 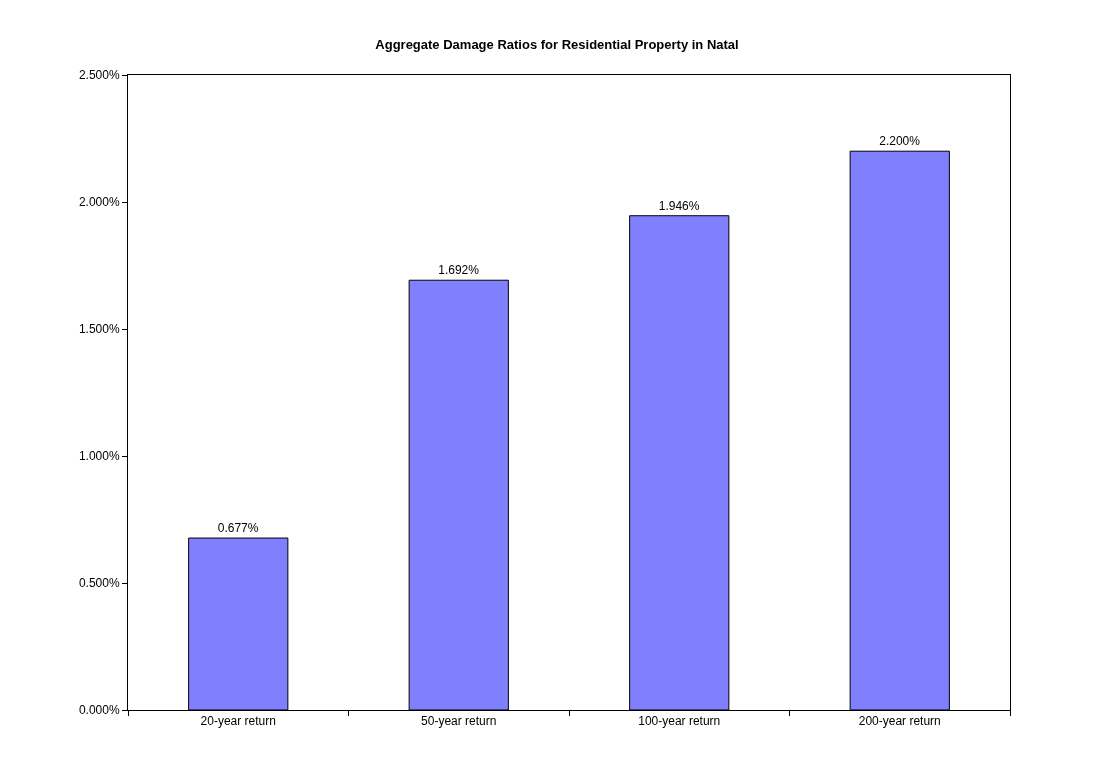 What do you see at coordinates (238, 528) in the screenshot?
I see `data-label: 0.677%` at bounding box center [238, 528].